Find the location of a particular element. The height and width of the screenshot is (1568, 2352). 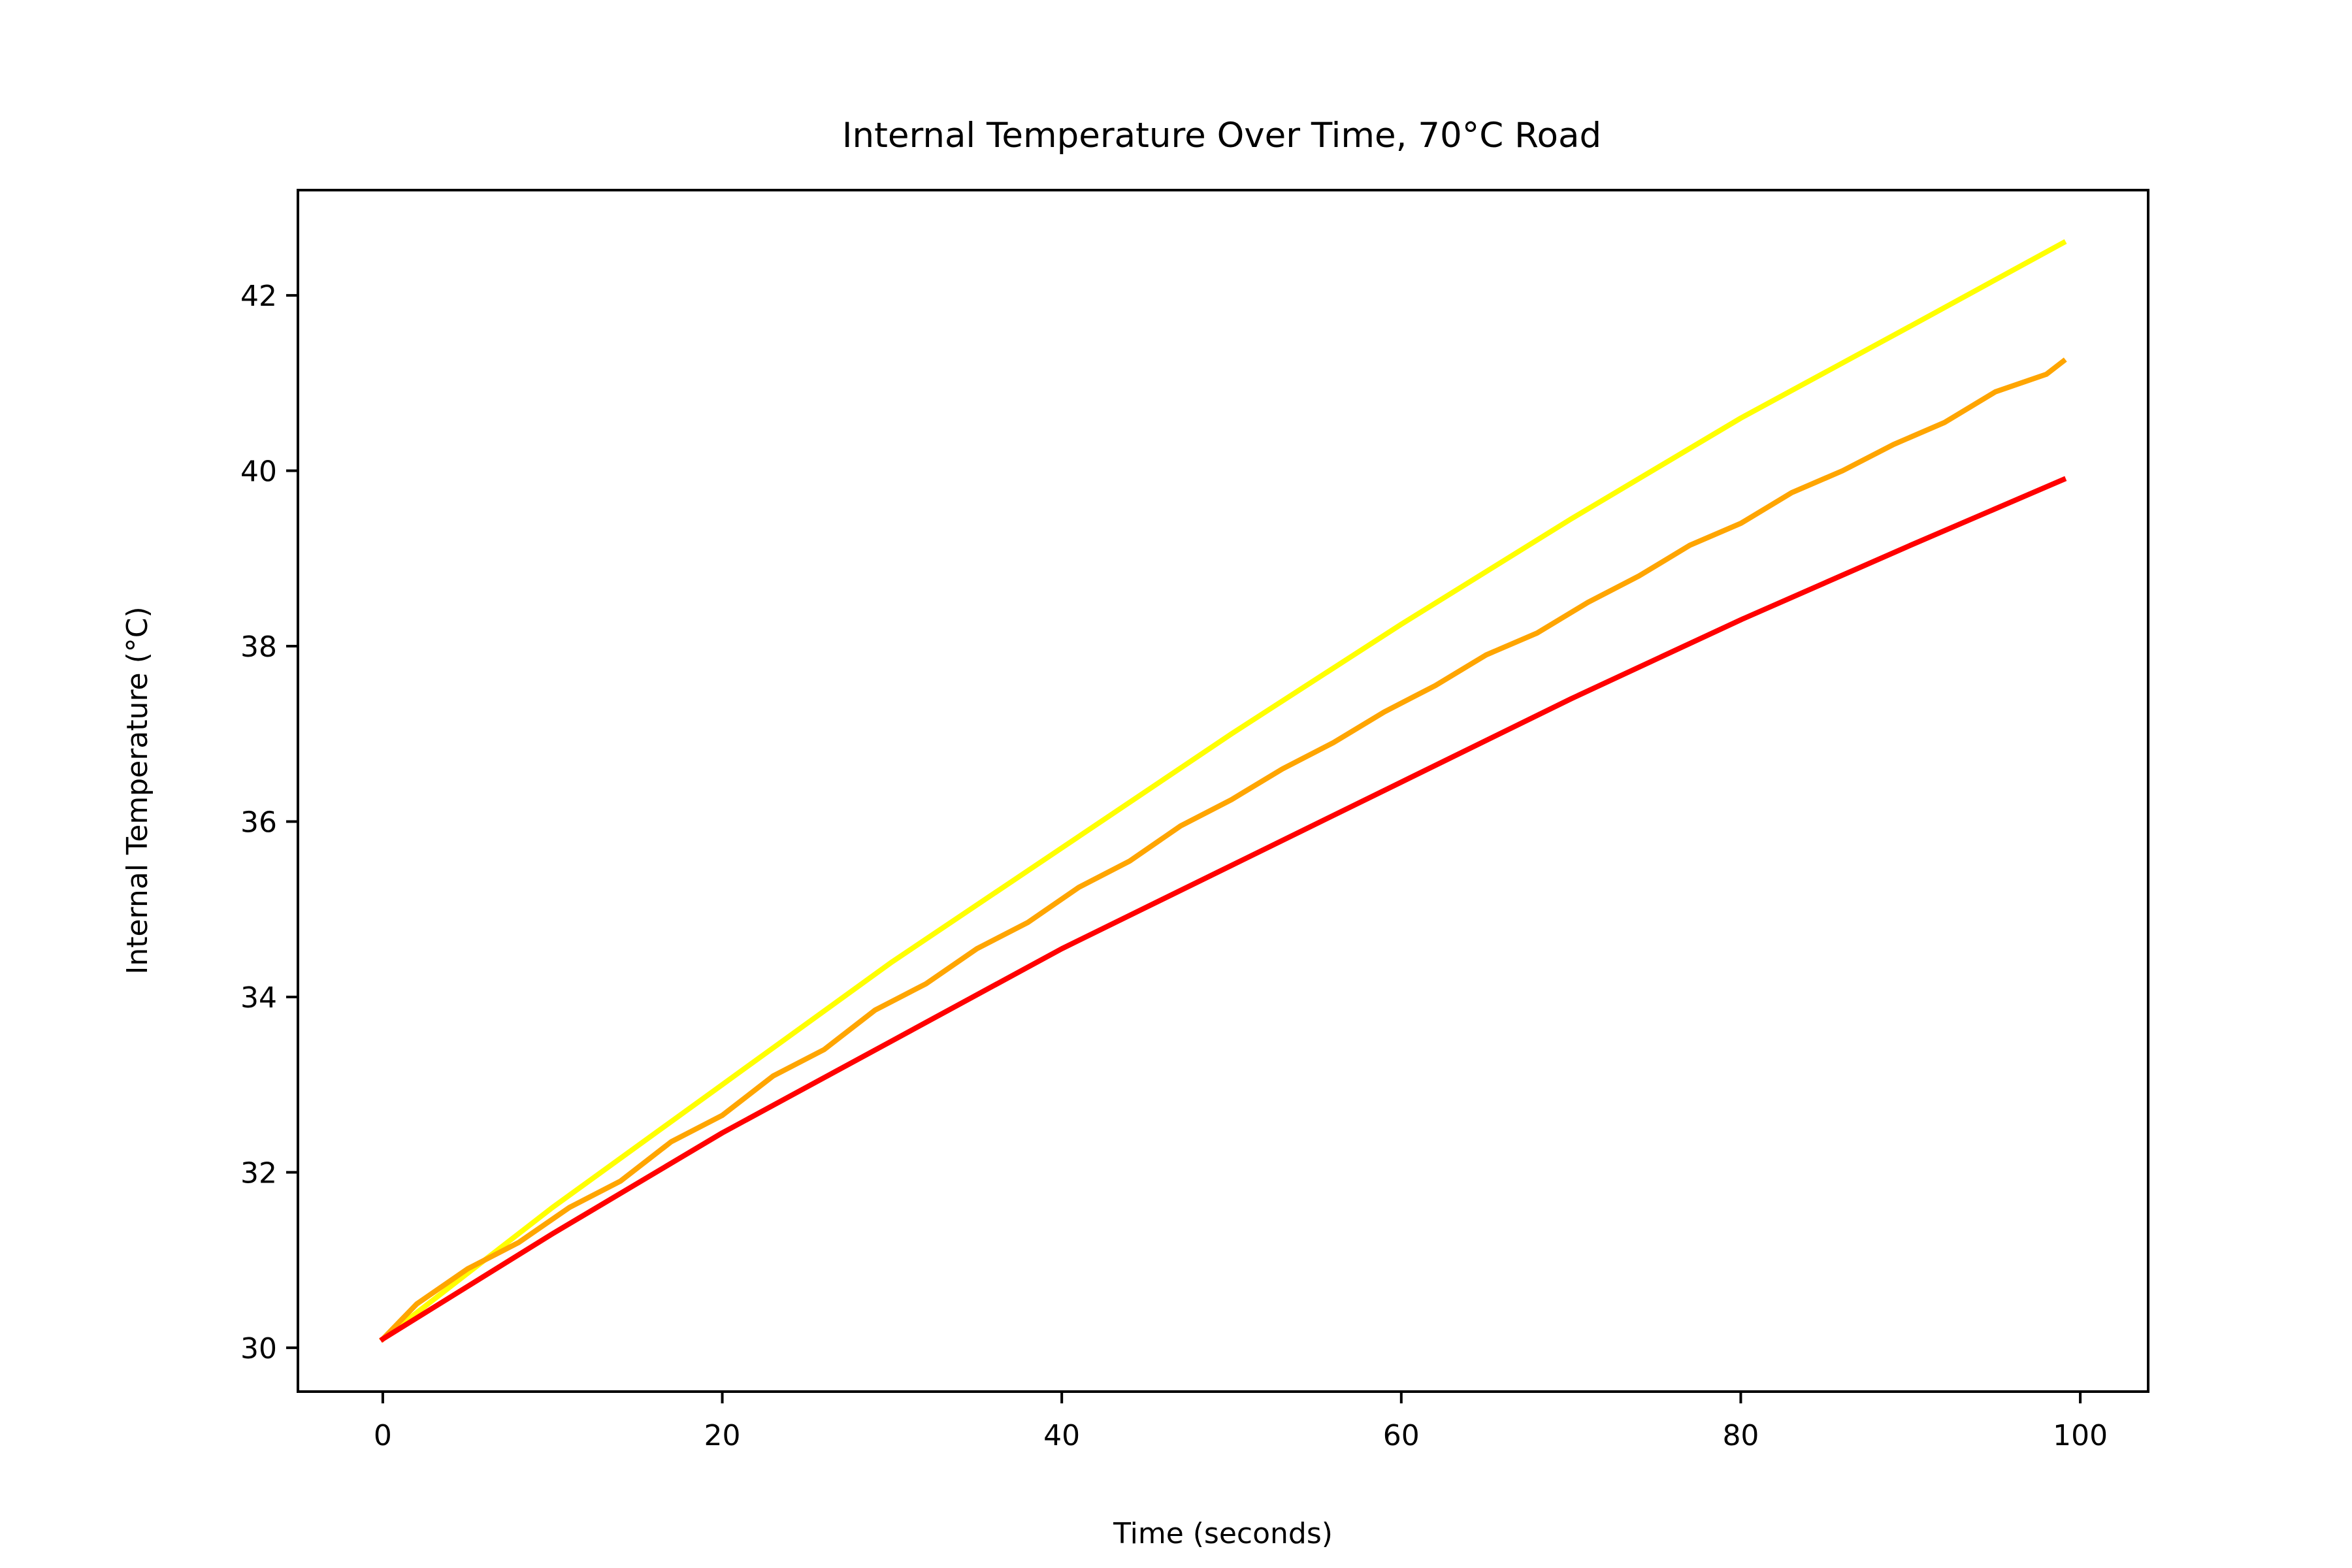

x-tick-label: 0 is located at coordinates (383, 1435).